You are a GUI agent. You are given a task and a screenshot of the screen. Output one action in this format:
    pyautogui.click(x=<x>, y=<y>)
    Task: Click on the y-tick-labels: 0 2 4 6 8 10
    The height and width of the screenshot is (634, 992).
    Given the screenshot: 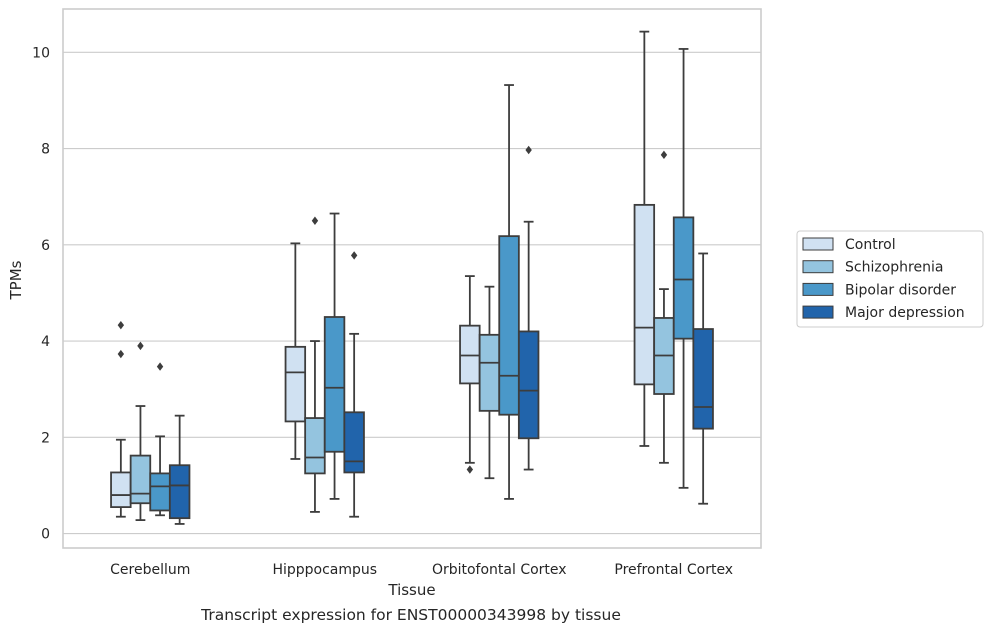 What is the action you would take?
    pyautogui.click(x=41, y=293)
    